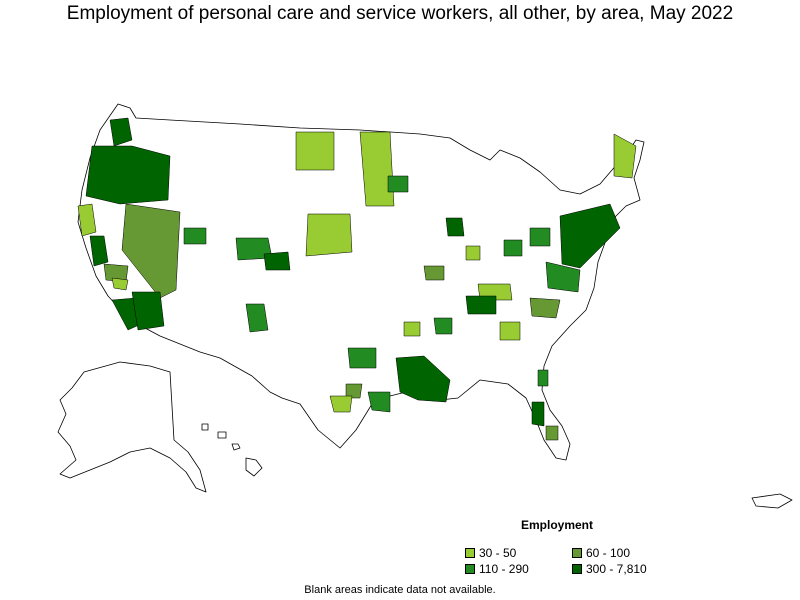  I want to click on area-minneapolis, so click(398, 184).